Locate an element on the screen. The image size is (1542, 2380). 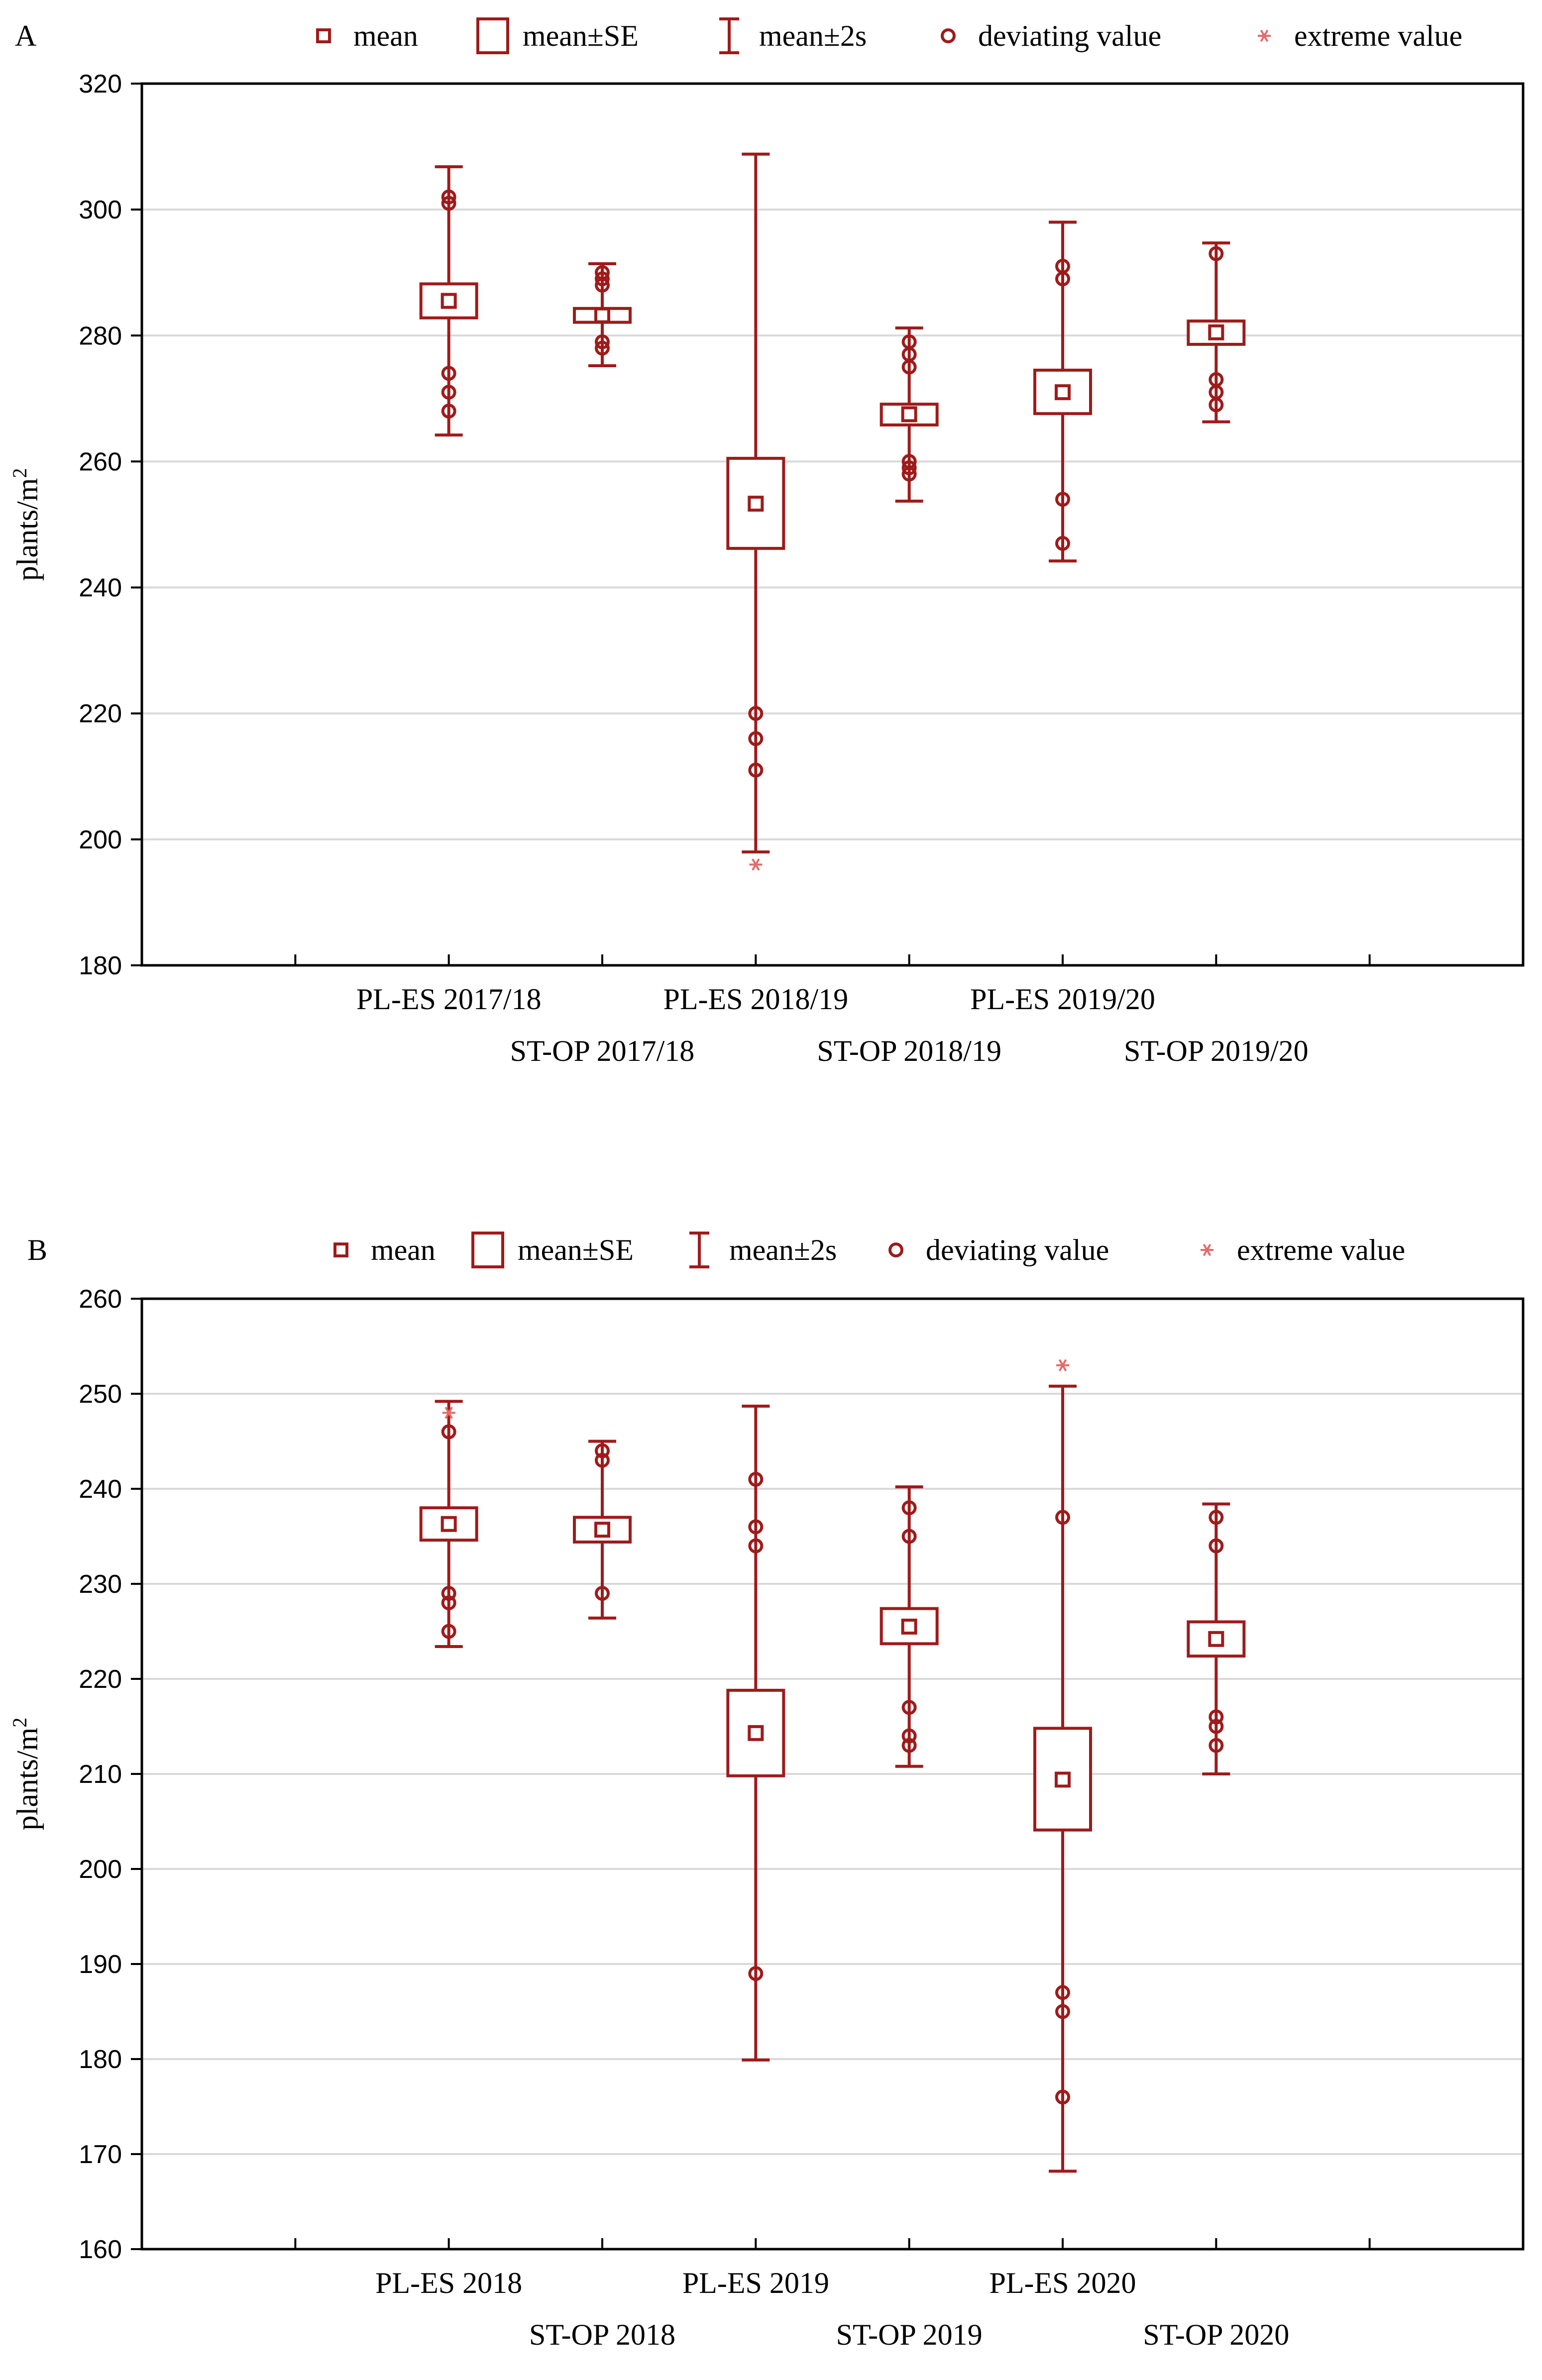
y-tick-label: 160 is located at coordinates (100, 2249).